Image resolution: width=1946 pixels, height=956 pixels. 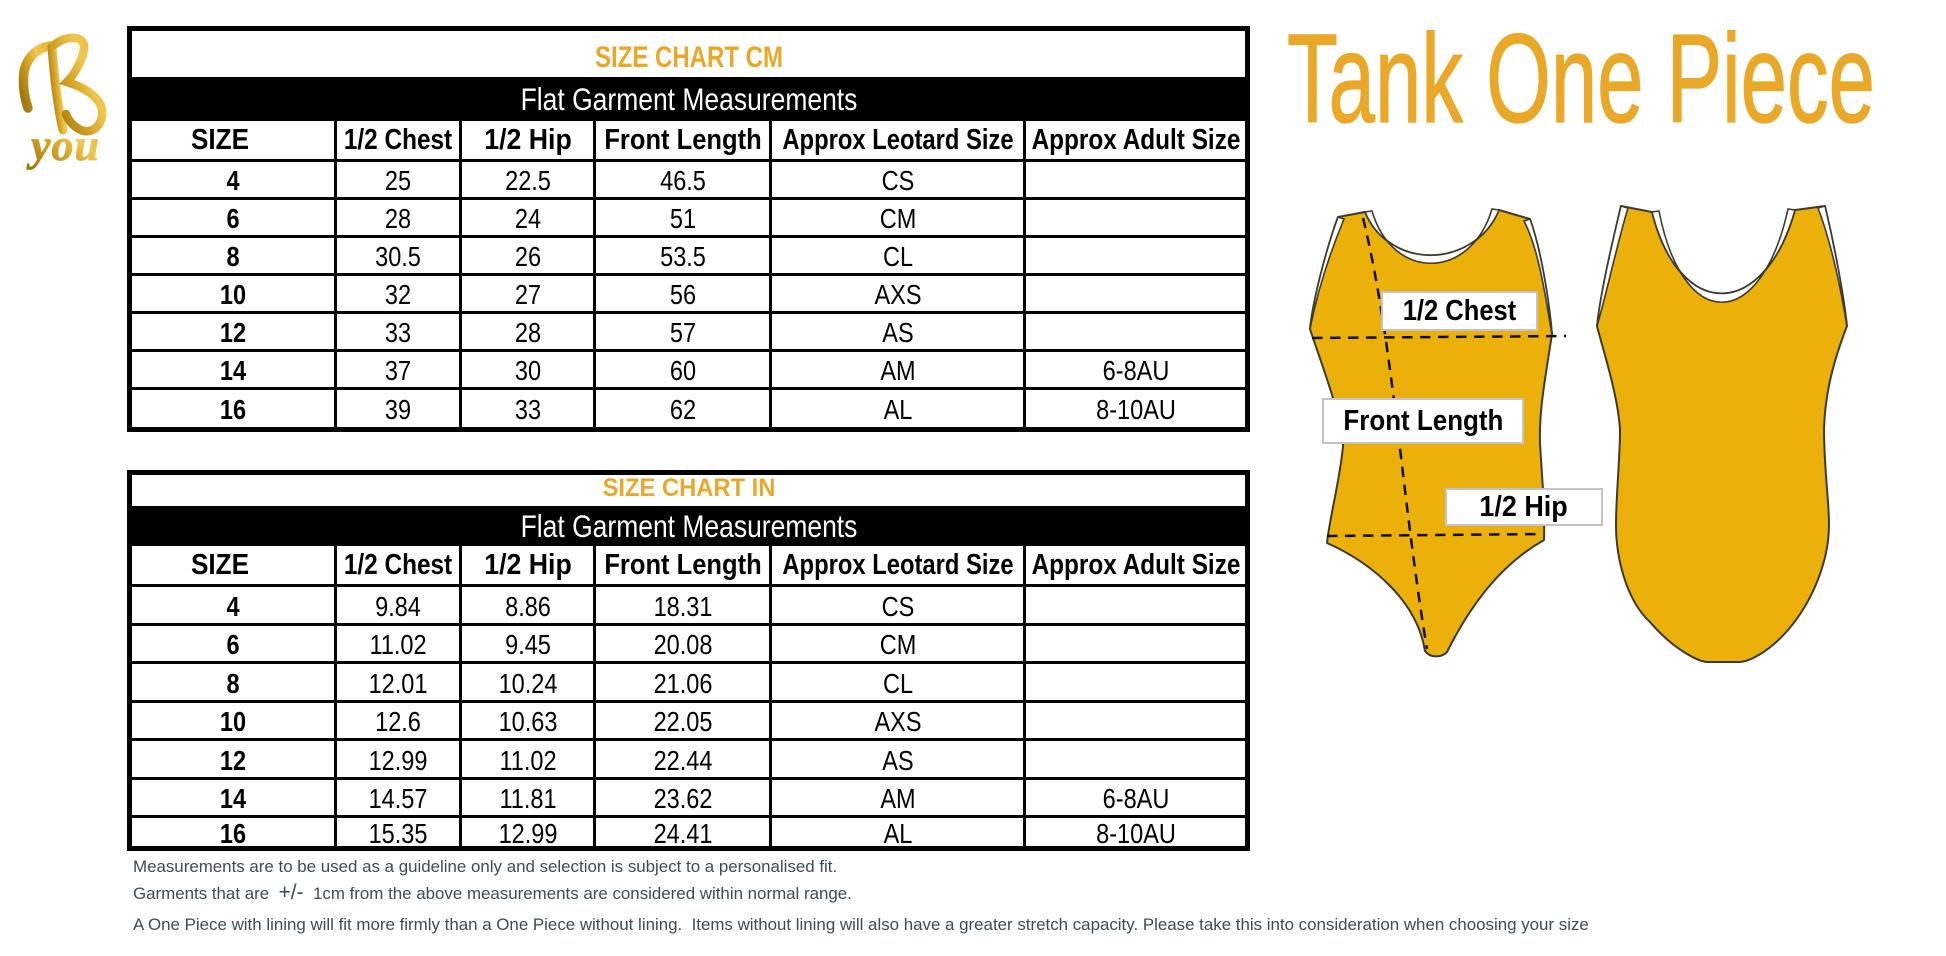 What do you see at coordinates (63, 145) in the screenshot?
I see `svg-text: you` at bounding box center [63, 145].